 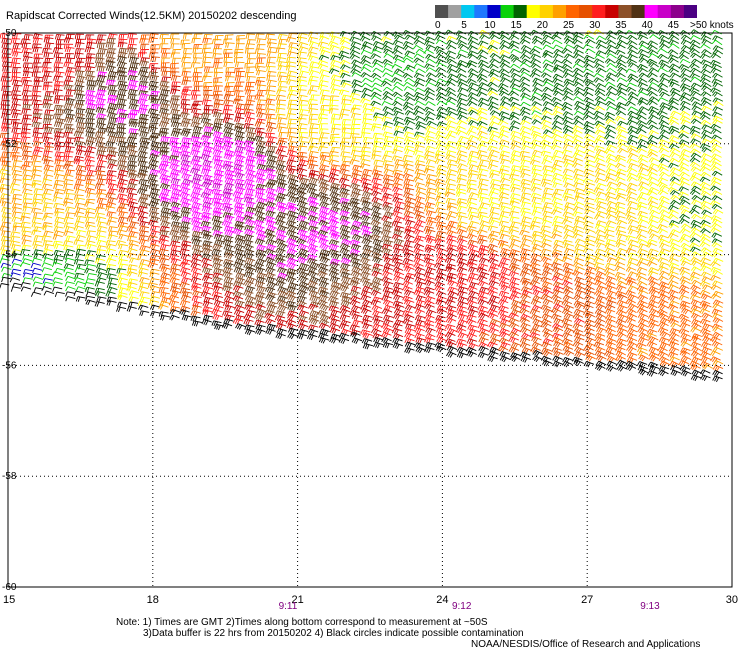 What do you see at coordinates (732, 600) in the screenshot?
I see `x-tick-label: 30` at bounding box center [732, 600].